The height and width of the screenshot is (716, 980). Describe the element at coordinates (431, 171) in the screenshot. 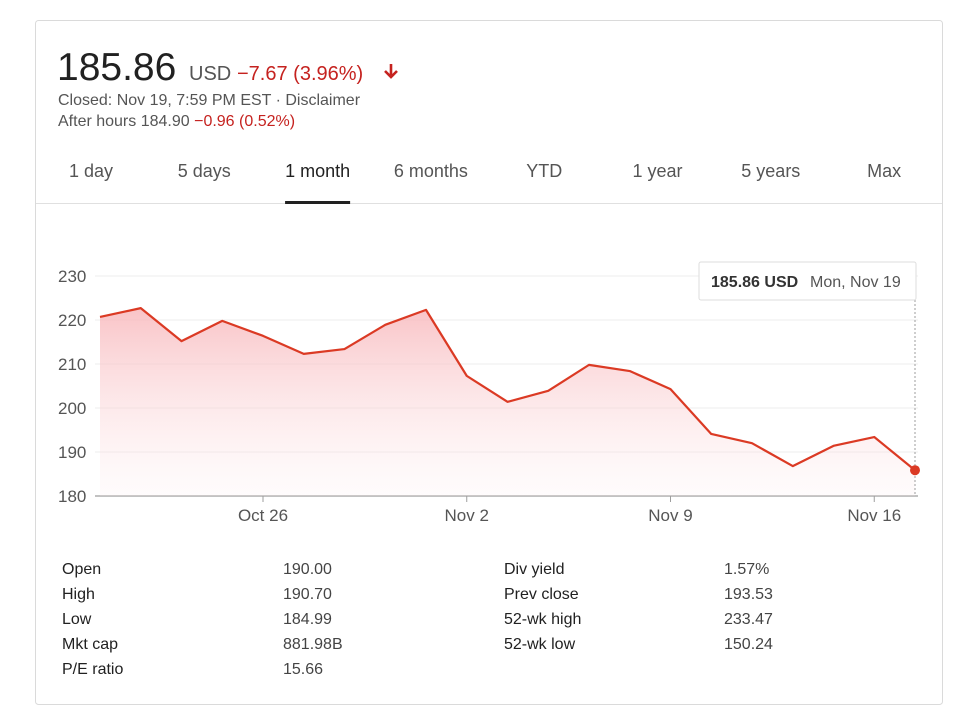

I see `tab: 6 months` at that location.